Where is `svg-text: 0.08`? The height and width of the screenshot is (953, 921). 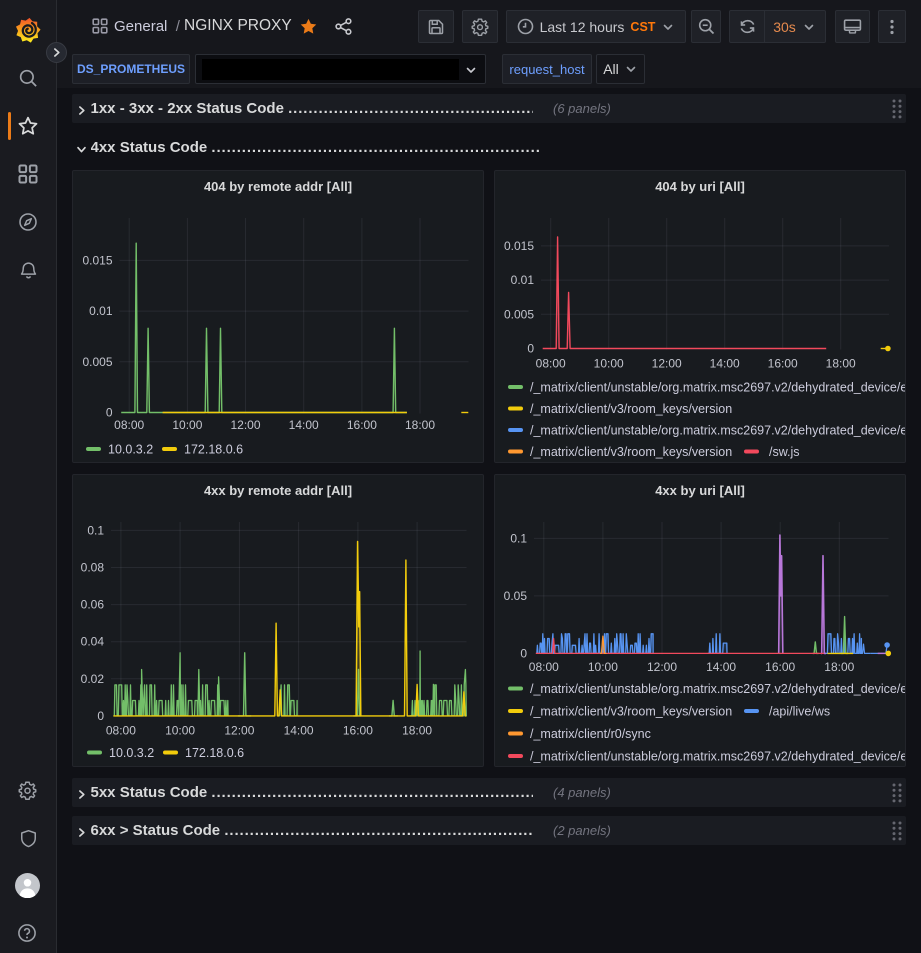
svg-text: 0.08 is located at coordinates (93, 568).